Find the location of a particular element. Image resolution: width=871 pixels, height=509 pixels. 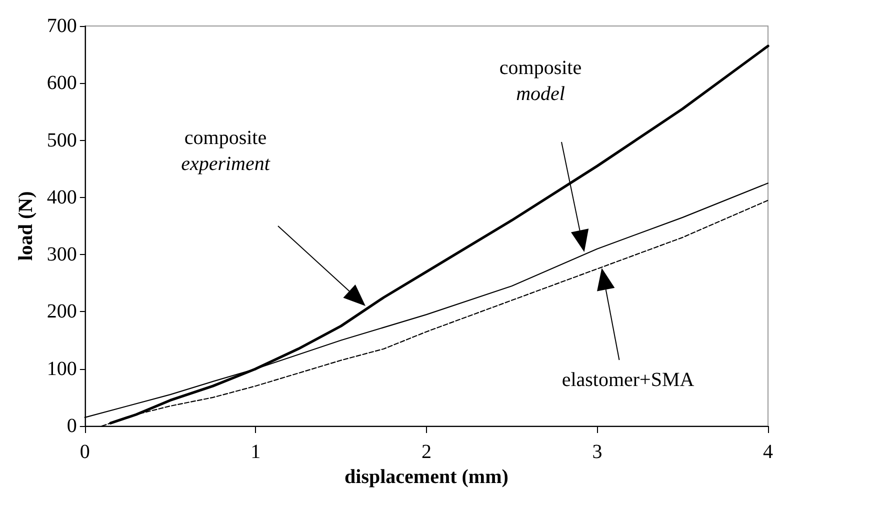

y-tick-label: 700 is located at coordinates (61, 26).